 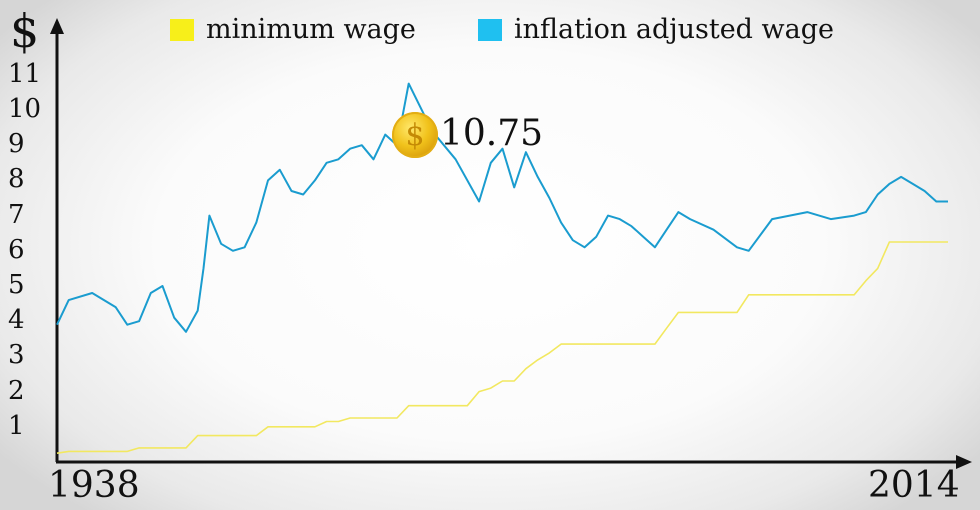 I want to click on x-axis-arrowhead, so click(x=964, y=462).